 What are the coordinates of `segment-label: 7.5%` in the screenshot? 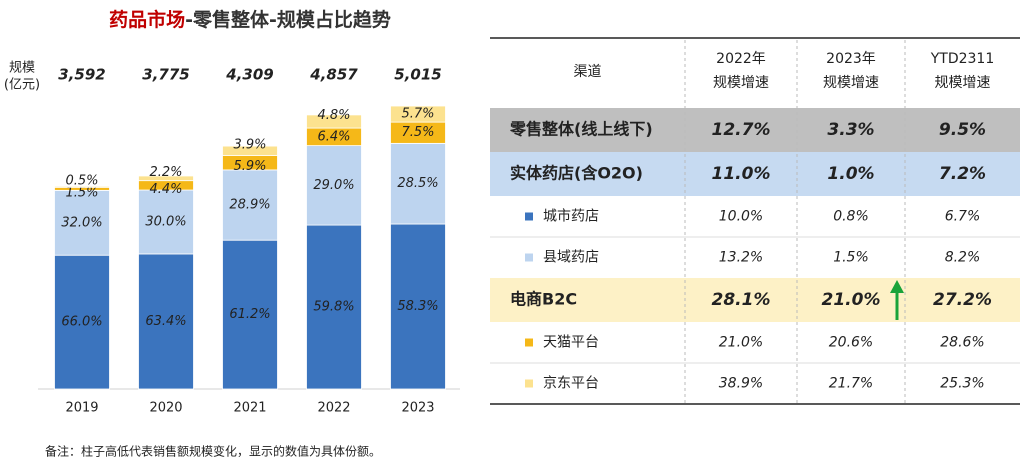 It's located at (417, 132).